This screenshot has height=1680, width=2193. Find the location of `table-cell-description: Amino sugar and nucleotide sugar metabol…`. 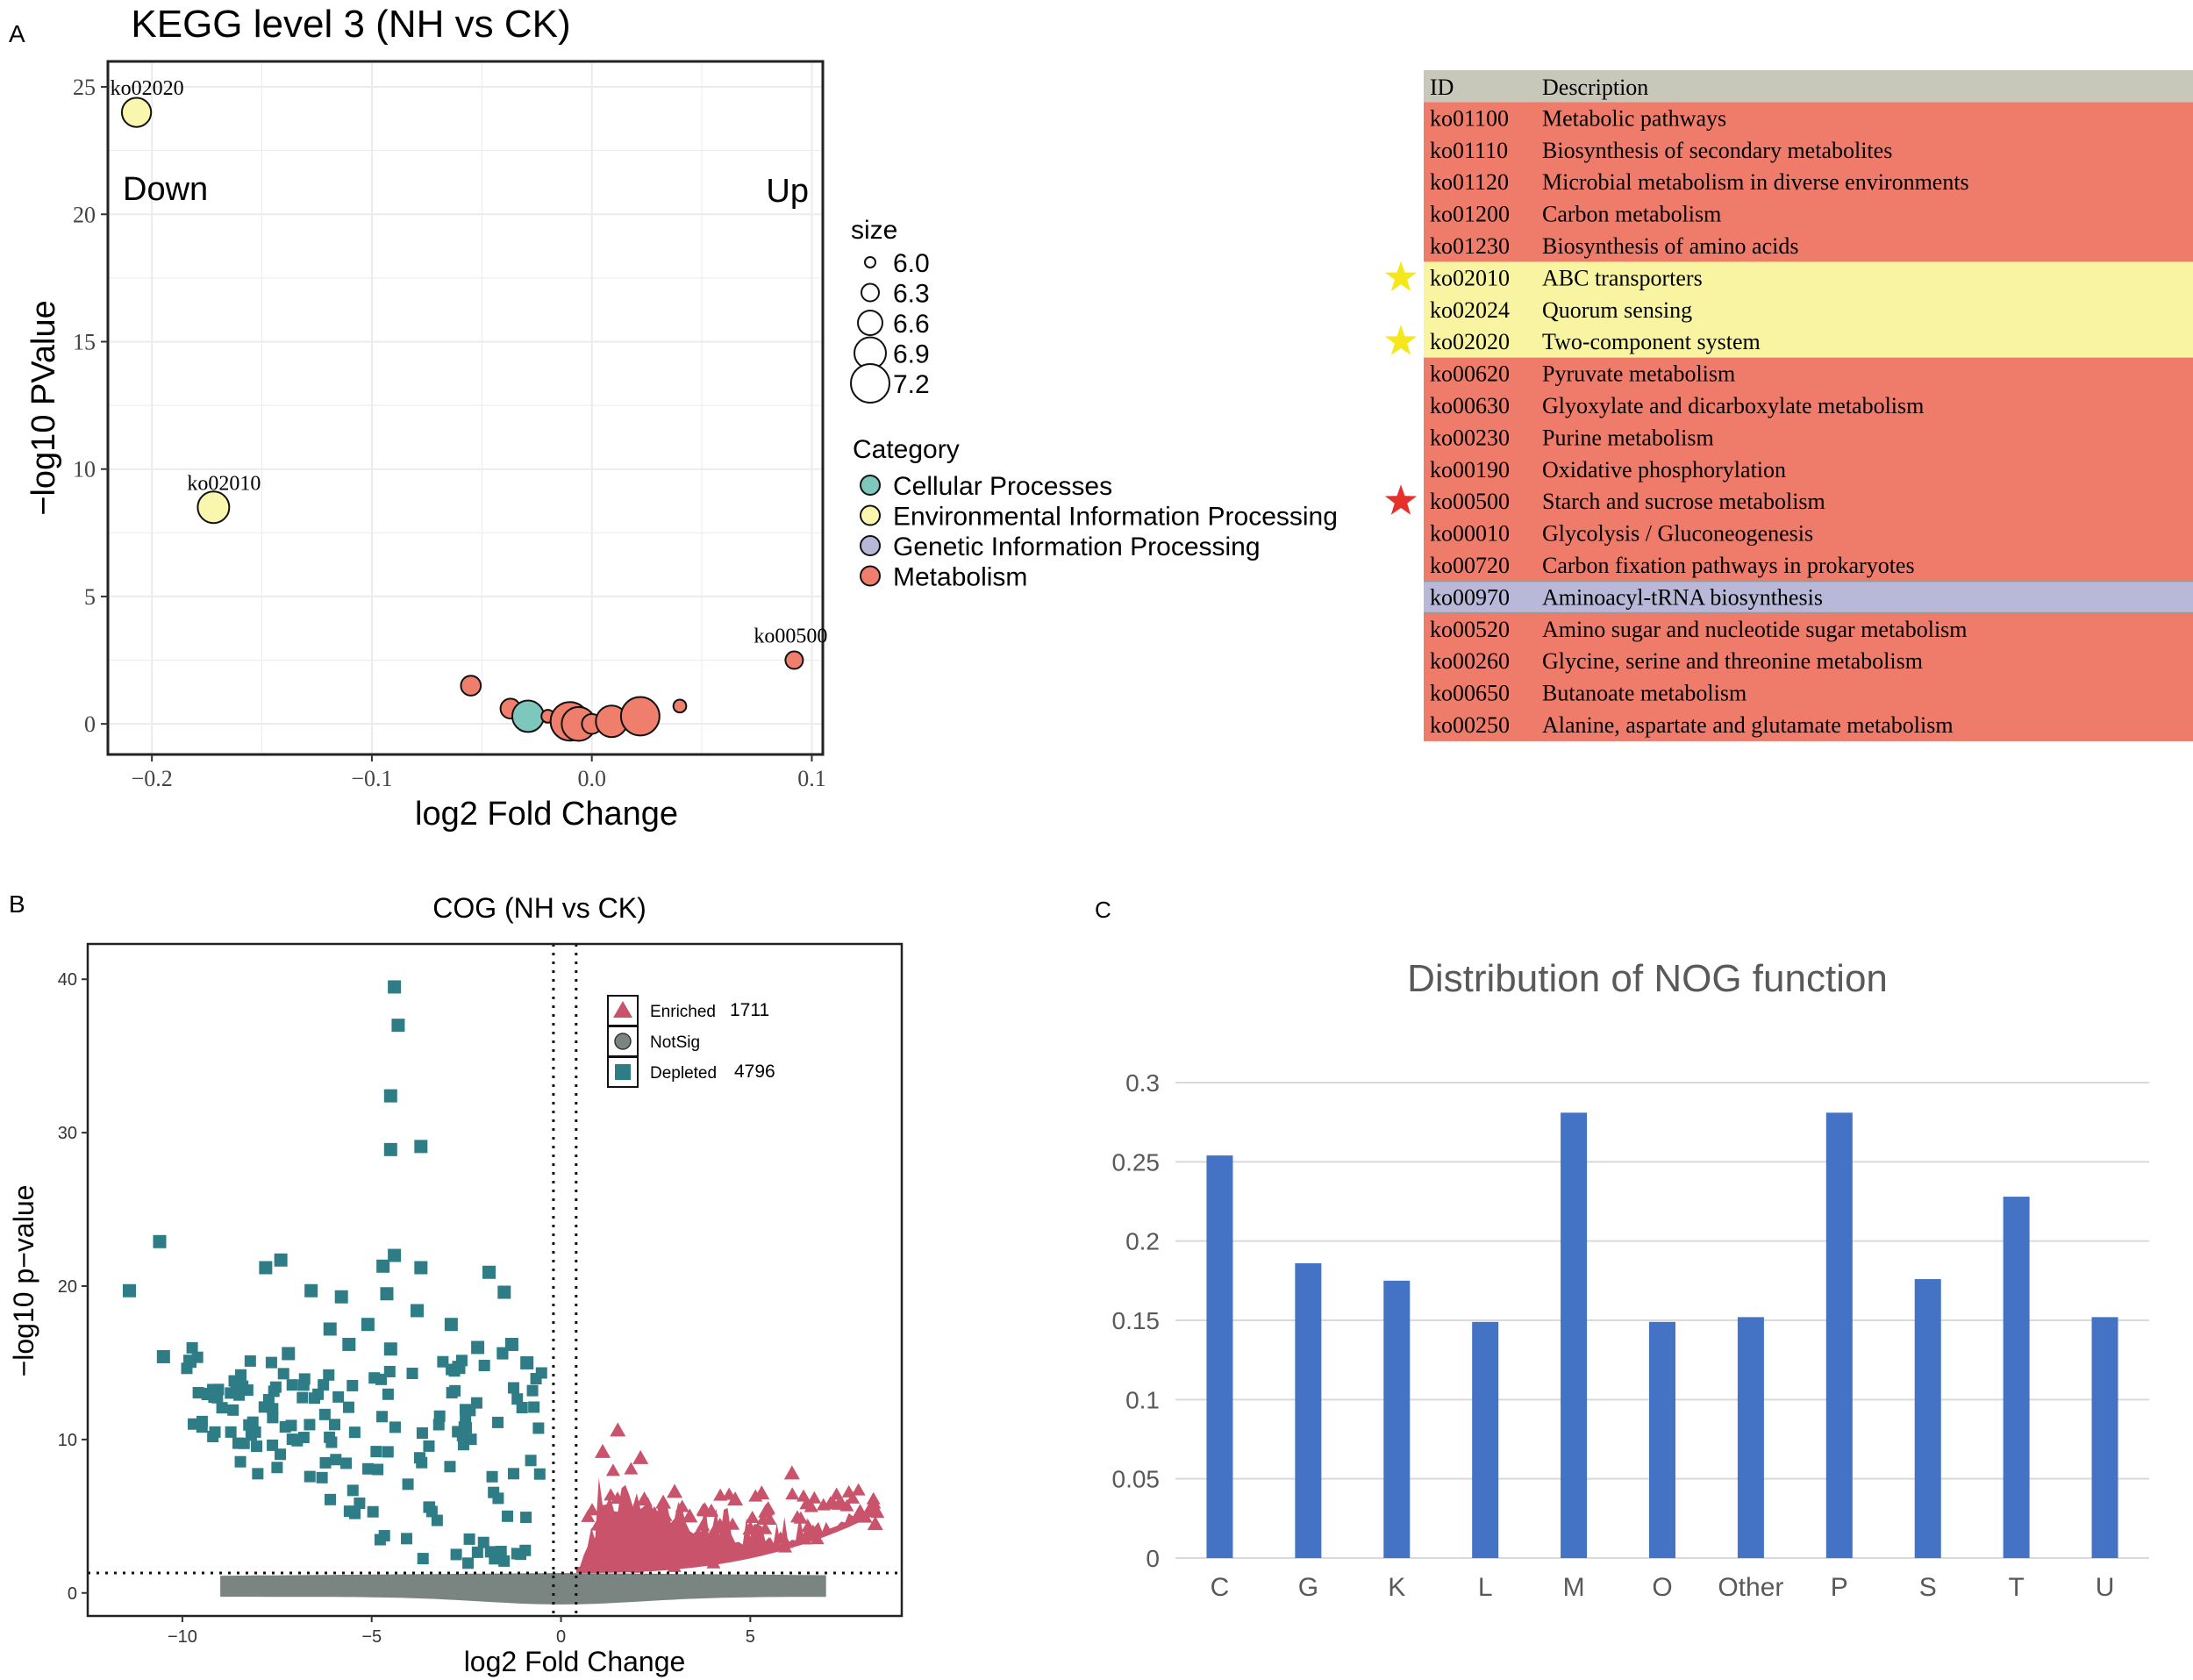

table-cell-description: Amino sugar and nucleotide sugar metabol… is located at coordinates (1755, 629).